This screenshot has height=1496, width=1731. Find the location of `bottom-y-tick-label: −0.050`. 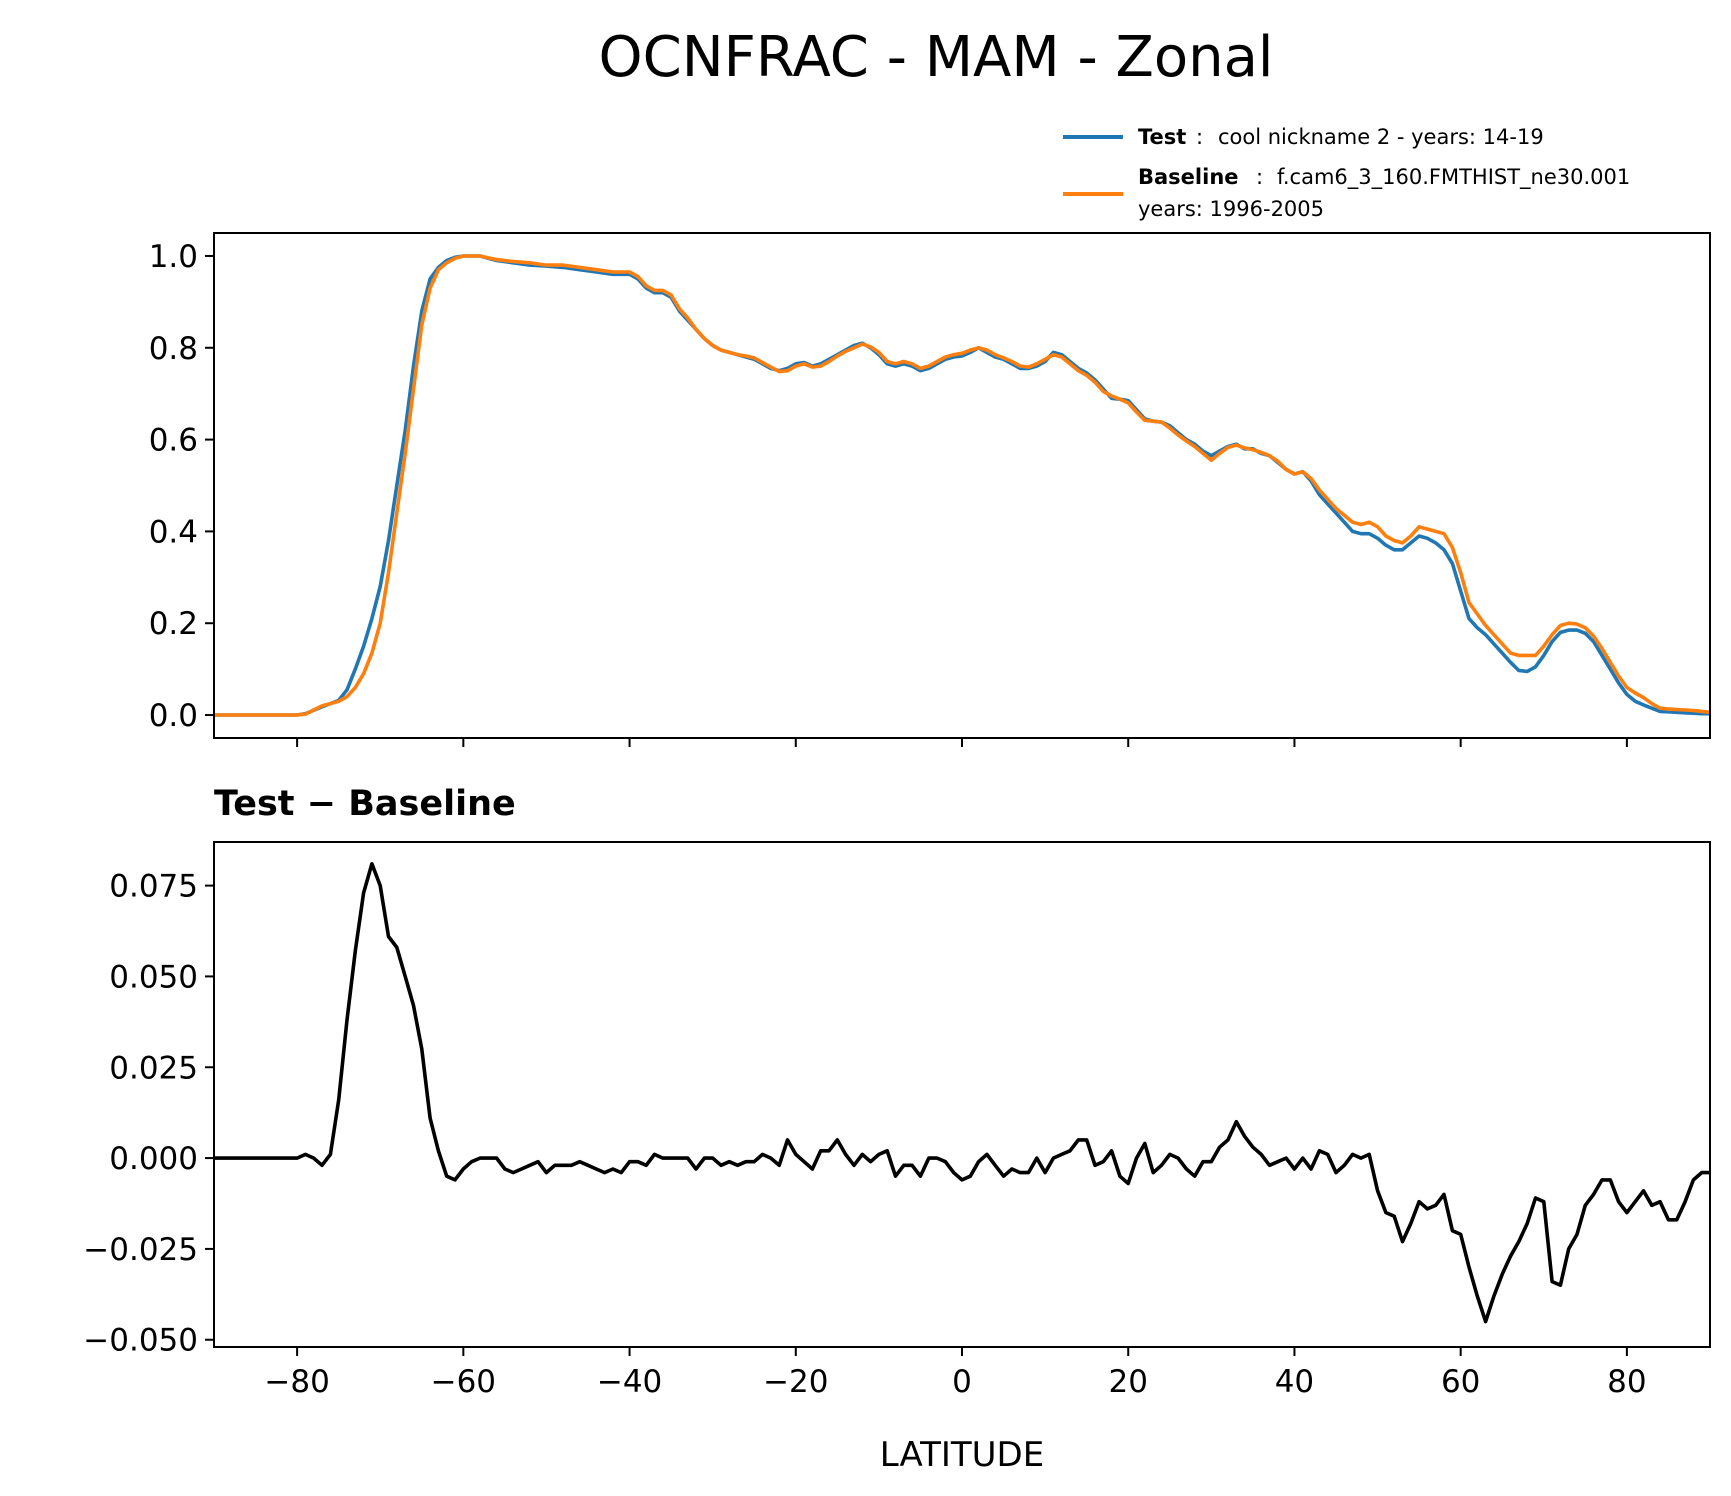

bottom-y-tick-label: −0.050 is located at coordinates (140, 1341).